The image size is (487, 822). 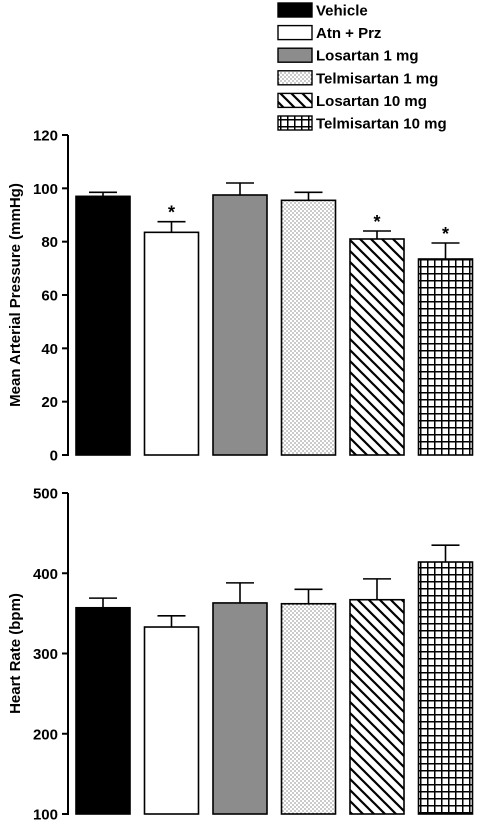 I want to click on y-tick-label: 500, so click(x=45, y=494).